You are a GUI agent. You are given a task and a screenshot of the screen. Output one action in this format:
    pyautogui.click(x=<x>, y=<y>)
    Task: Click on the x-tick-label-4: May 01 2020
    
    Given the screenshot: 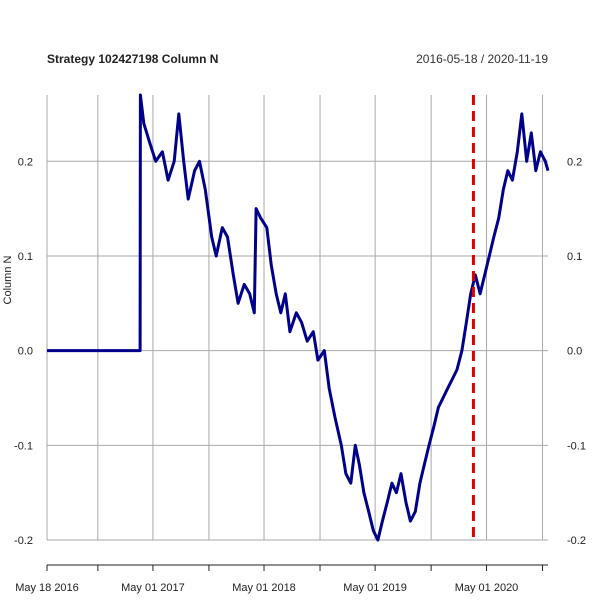 What is the action you would take?
    pyautogui.click(x=487, y=588)
    